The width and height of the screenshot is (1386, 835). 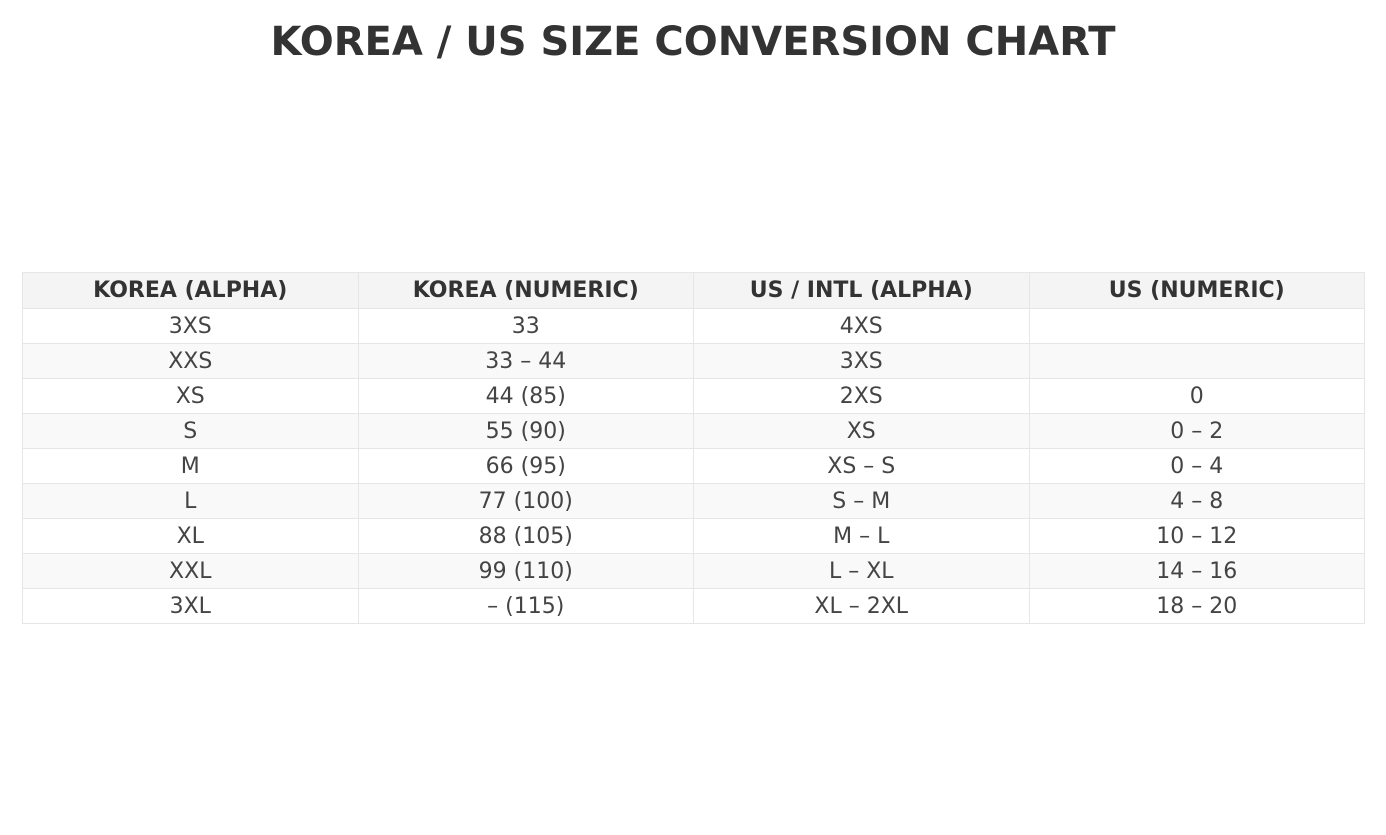 What do you see at coordinates (861, 466) in the screenshot?
I see `cell-us-intl-alpha: XS – S` at bounding box center [861, 466].